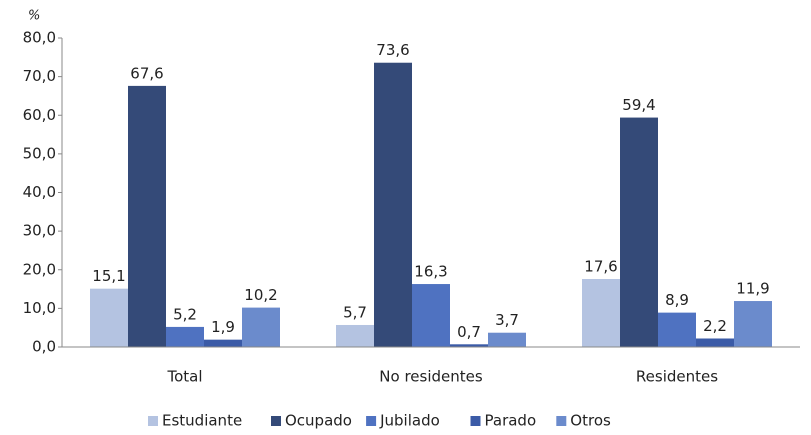 The width and height of the screenshot is (811, 435). Describe the element at coordinates (318, 421) in the screenshot. I see `legend-label: Ocupado` at that location.